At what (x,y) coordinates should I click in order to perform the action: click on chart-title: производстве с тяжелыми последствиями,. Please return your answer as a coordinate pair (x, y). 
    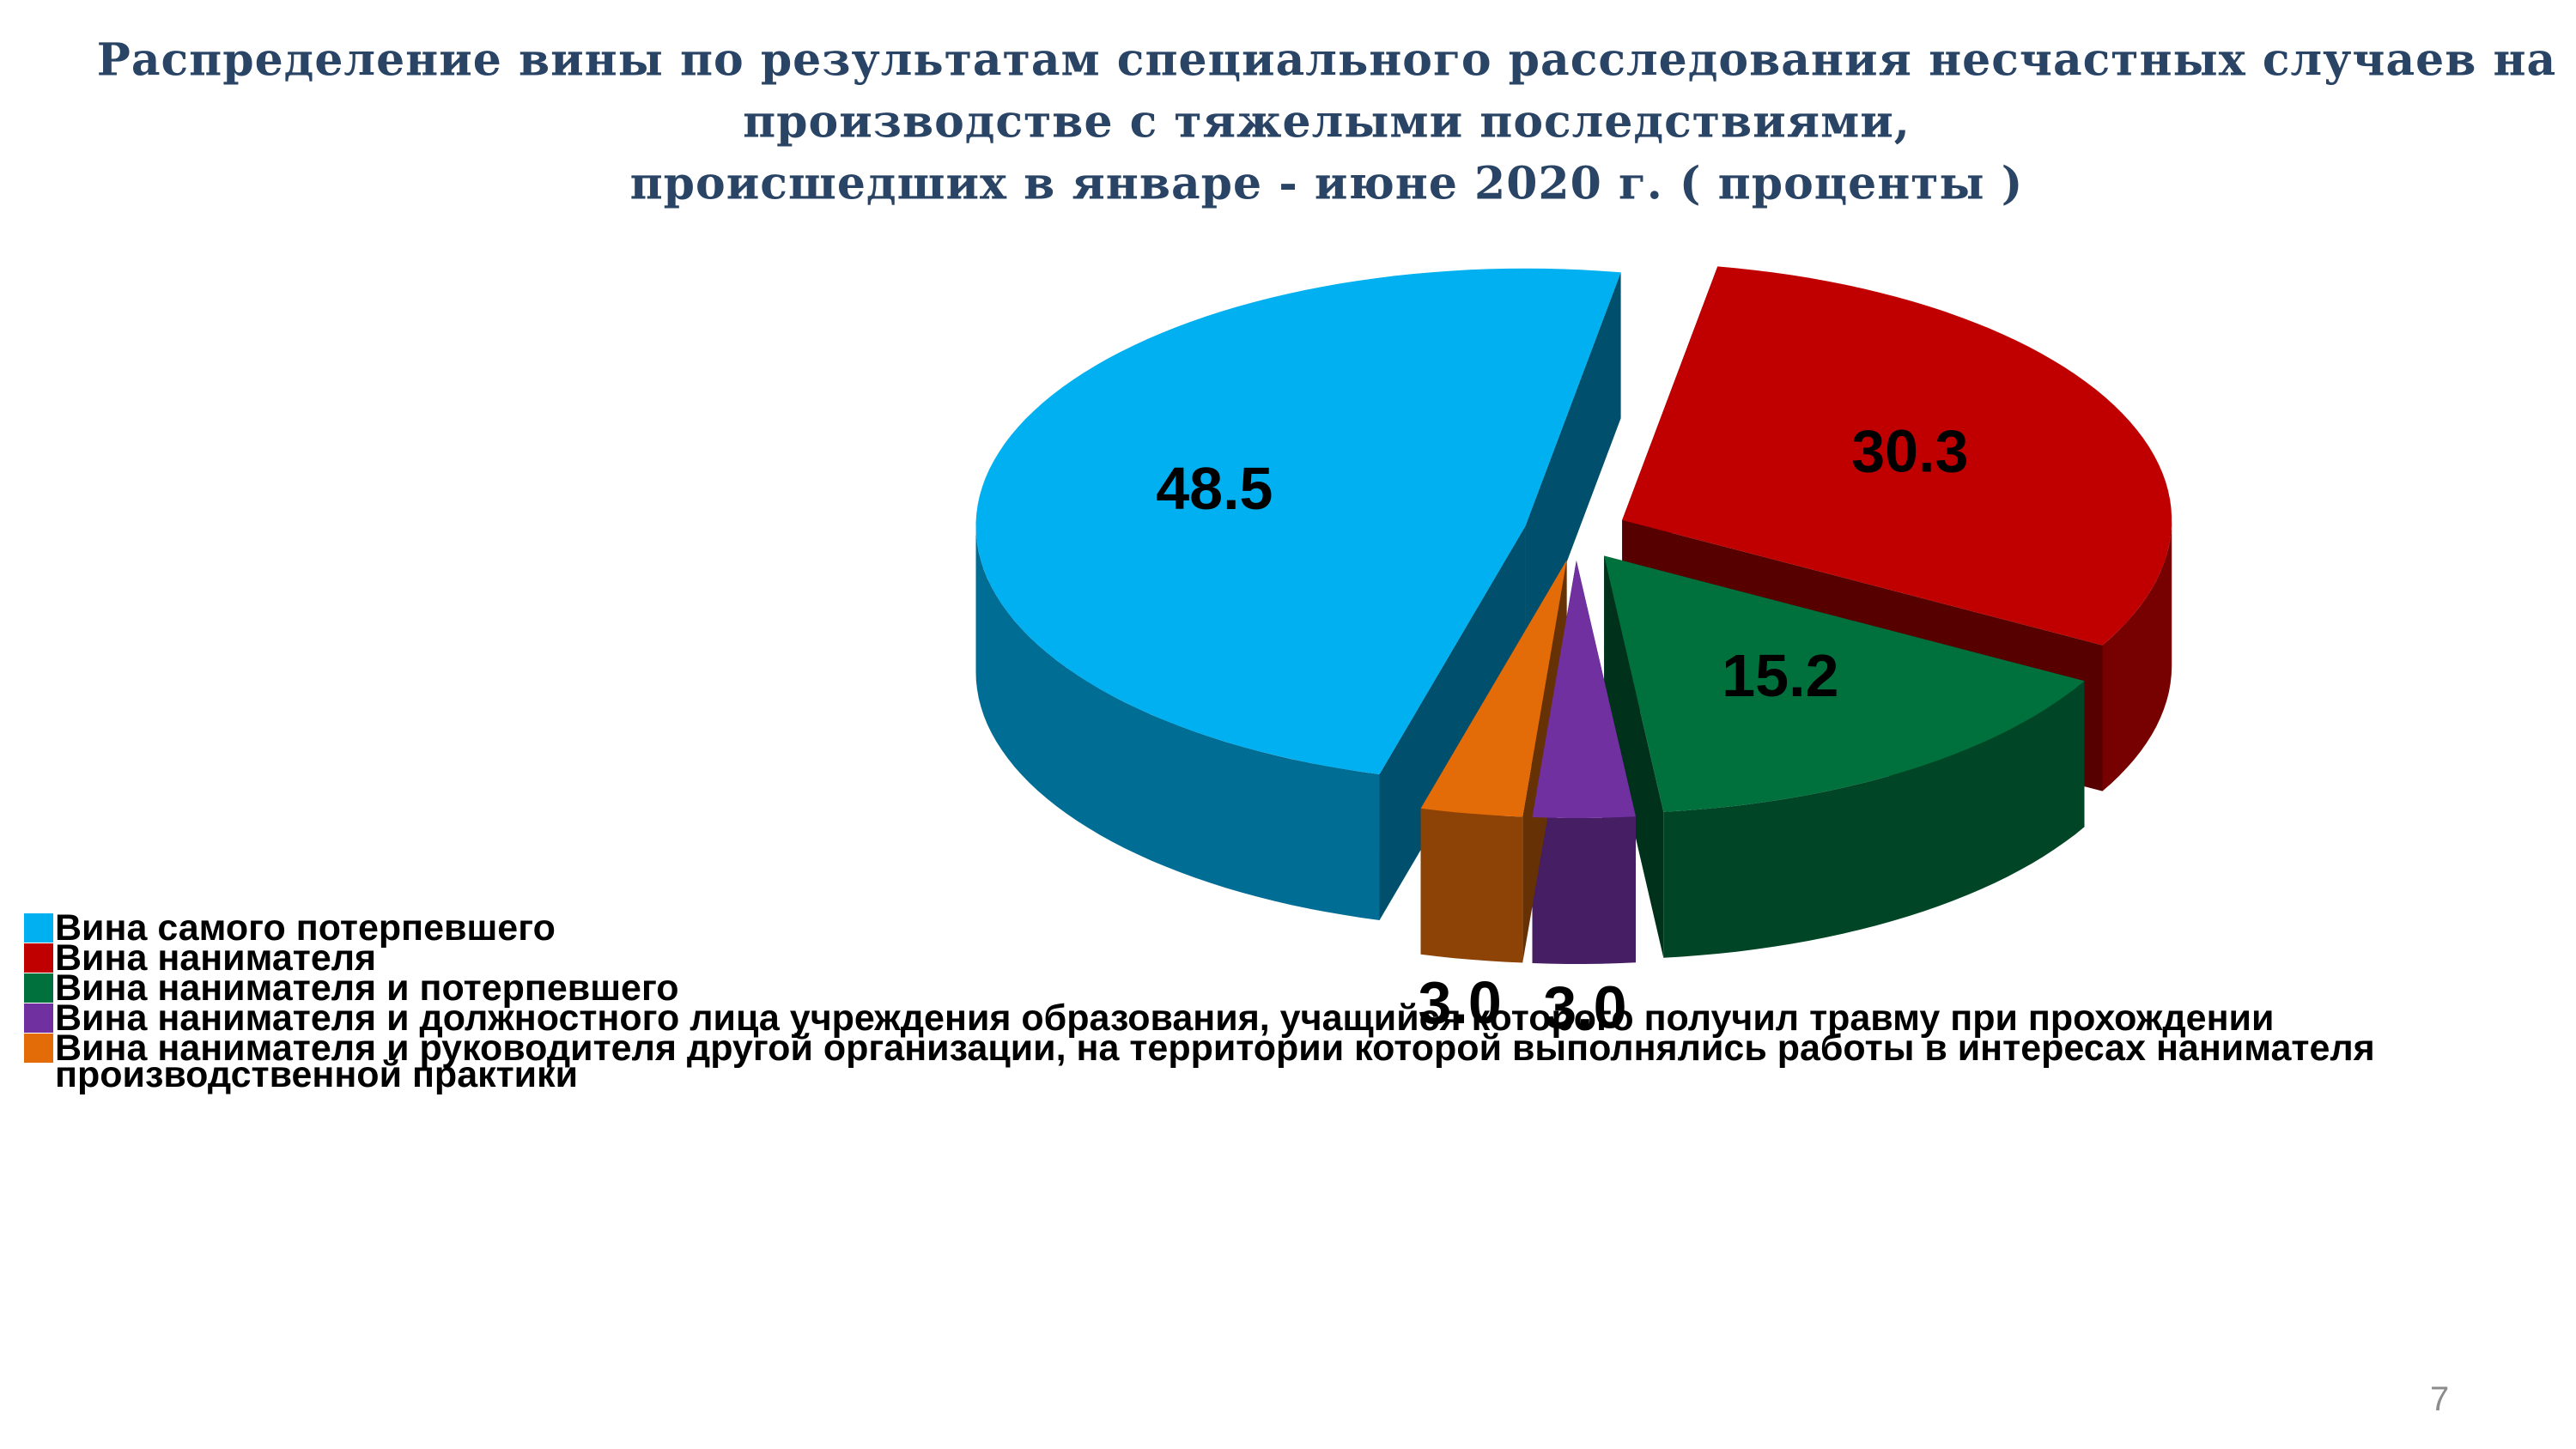
    Looking at the image, I should click on (1327, 122).